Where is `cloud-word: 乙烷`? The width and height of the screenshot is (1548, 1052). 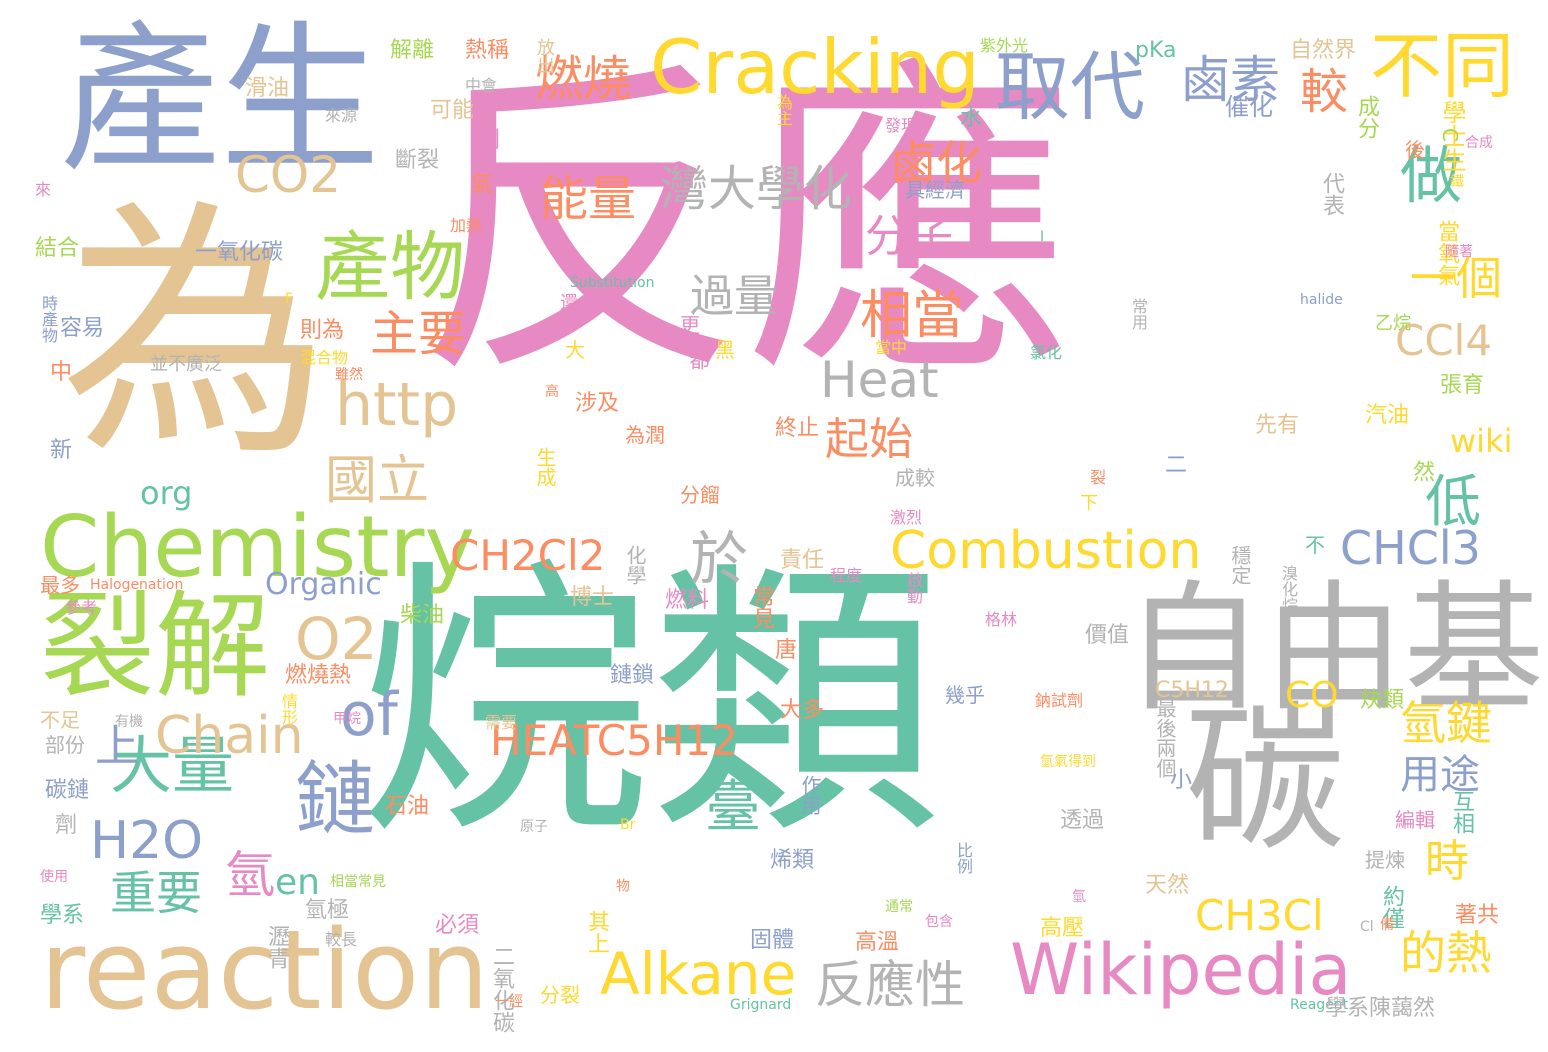 cloud-word: 乙烷 is located at coordinates (1393, 323).